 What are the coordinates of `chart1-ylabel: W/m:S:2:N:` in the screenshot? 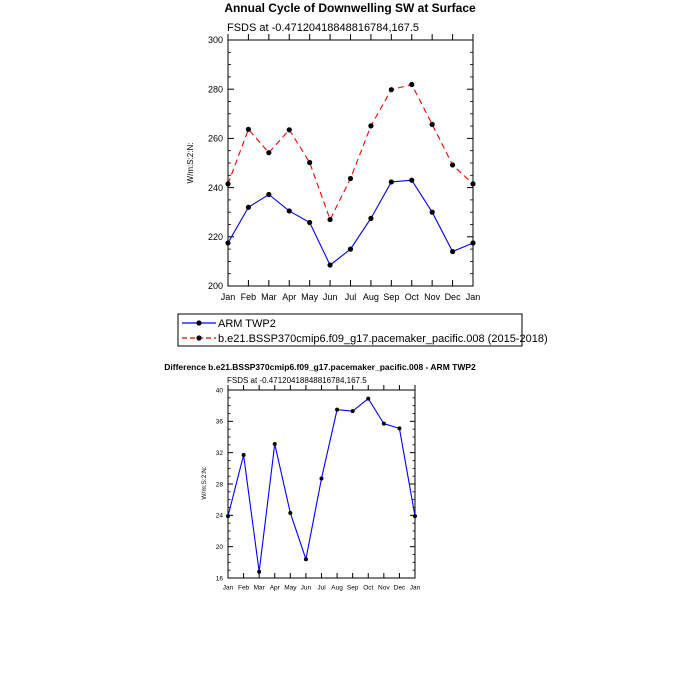 It's located at (190, 163).